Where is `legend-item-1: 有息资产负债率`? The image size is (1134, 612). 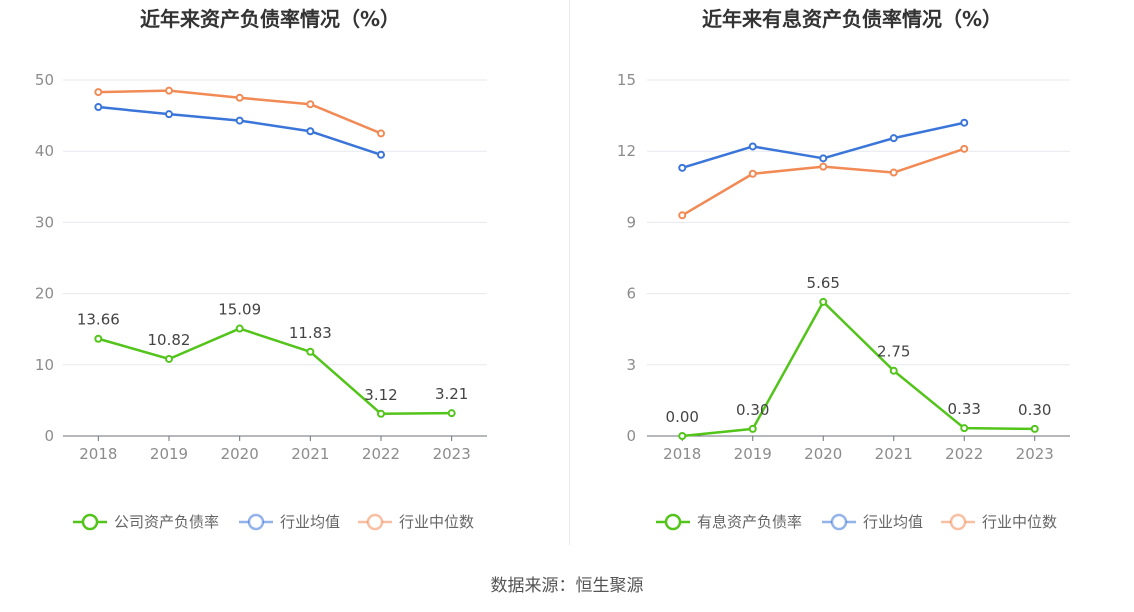 legend-item-1: 有息资产负债率 is located at coordinates (729, 522).